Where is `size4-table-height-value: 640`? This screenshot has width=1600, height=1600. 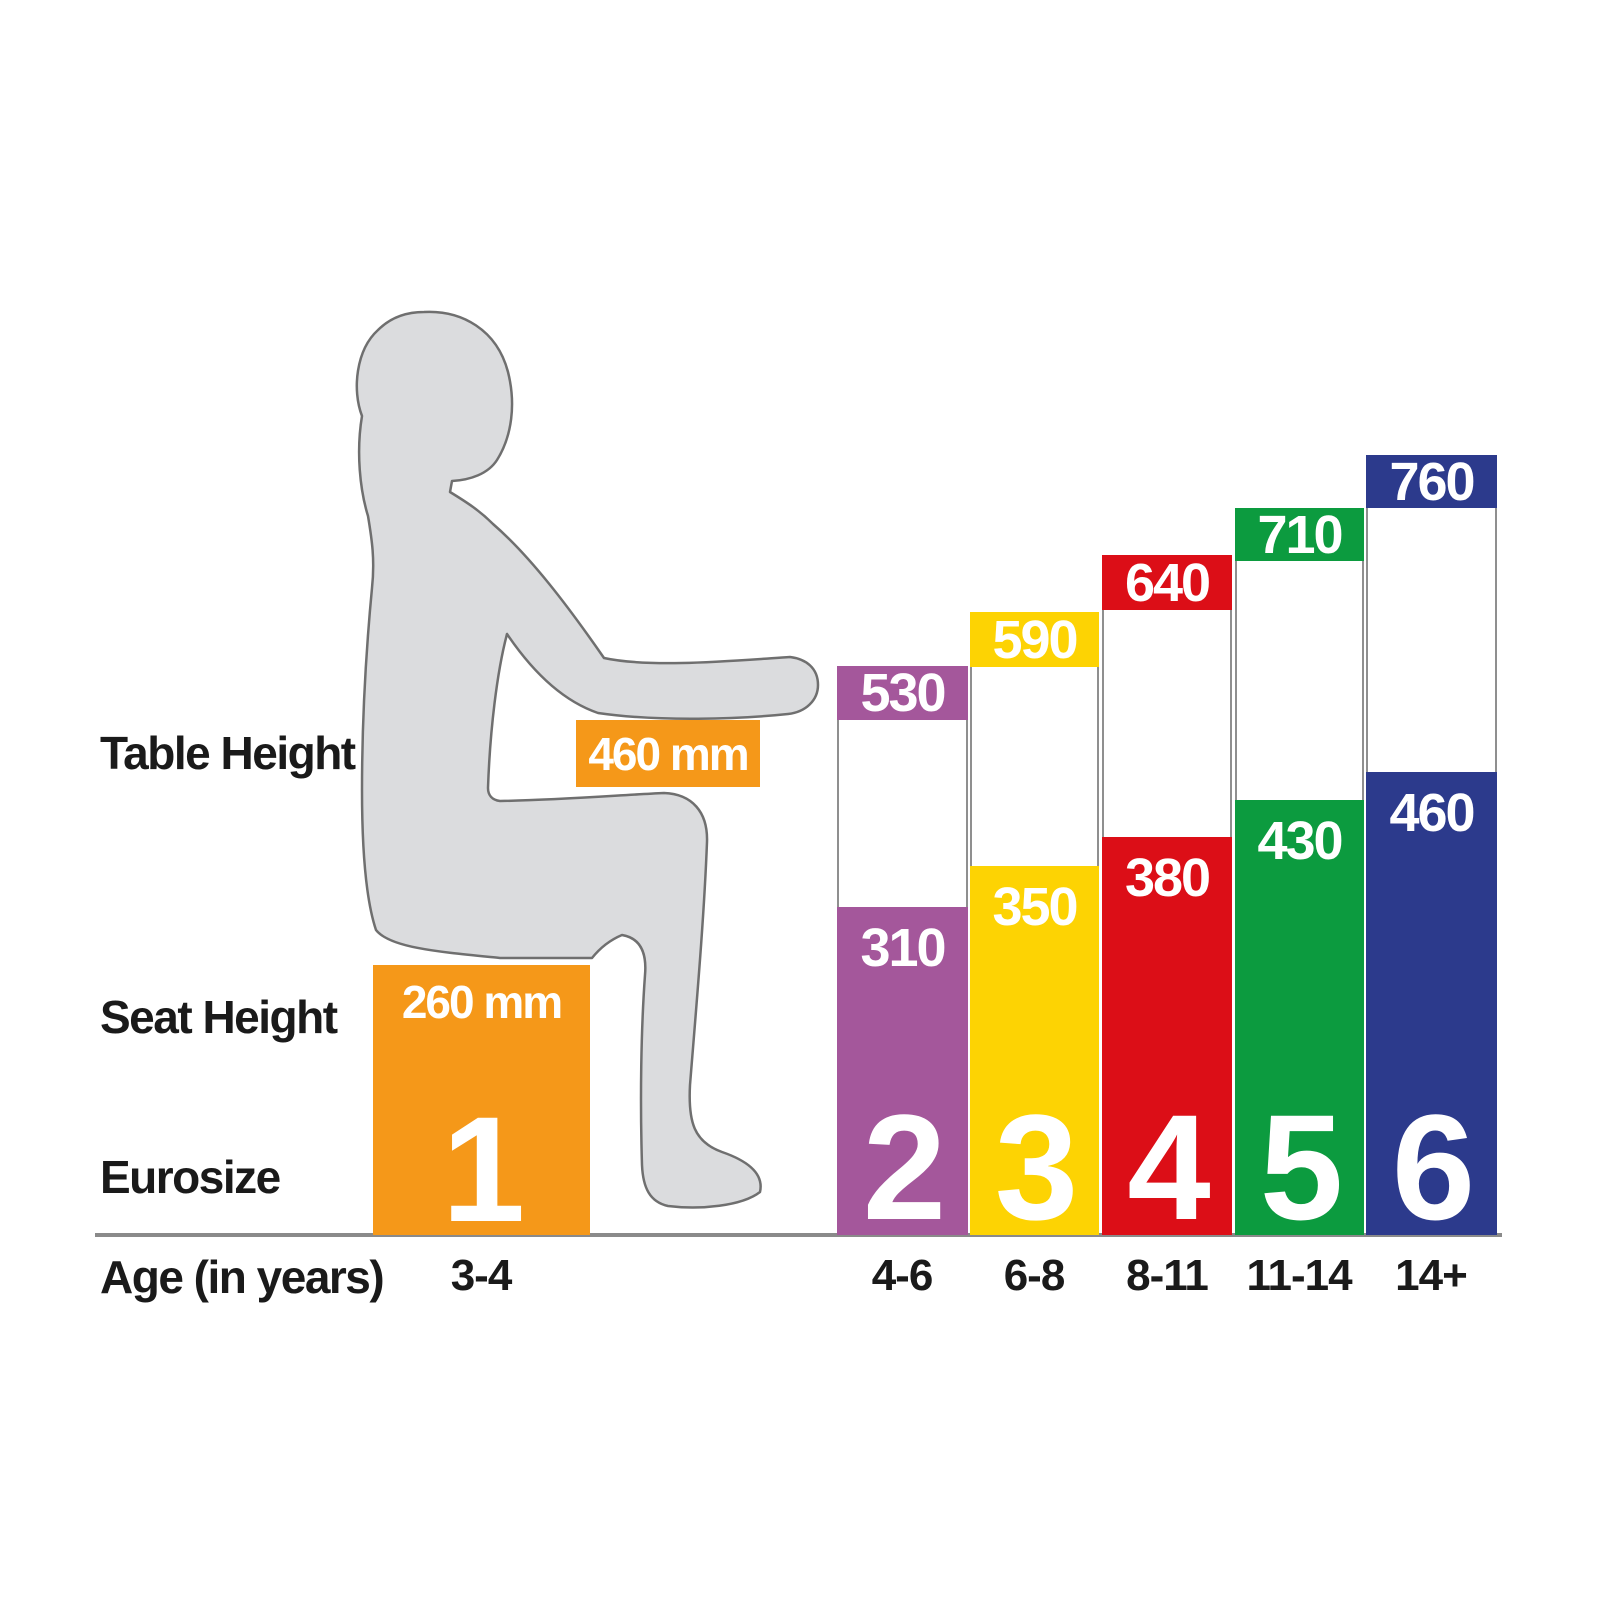
size4-table-height-value: 640 is located at coordinates (1167, 582).